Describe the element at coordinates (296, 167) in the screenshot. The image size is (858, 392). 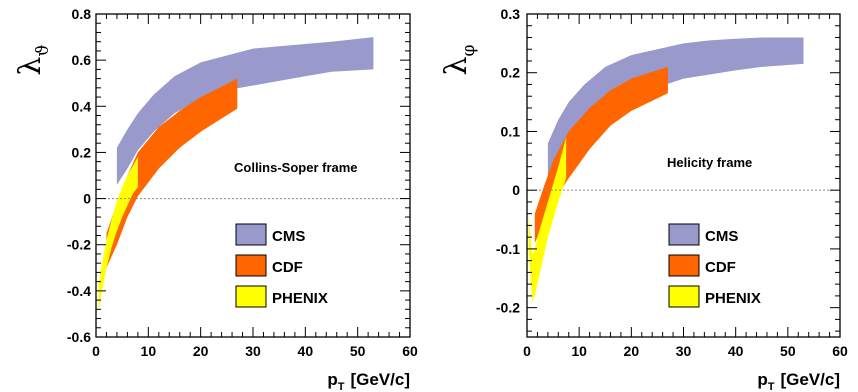
I see `frame-label-collins-soper: Collins-Soper frame` at that location.